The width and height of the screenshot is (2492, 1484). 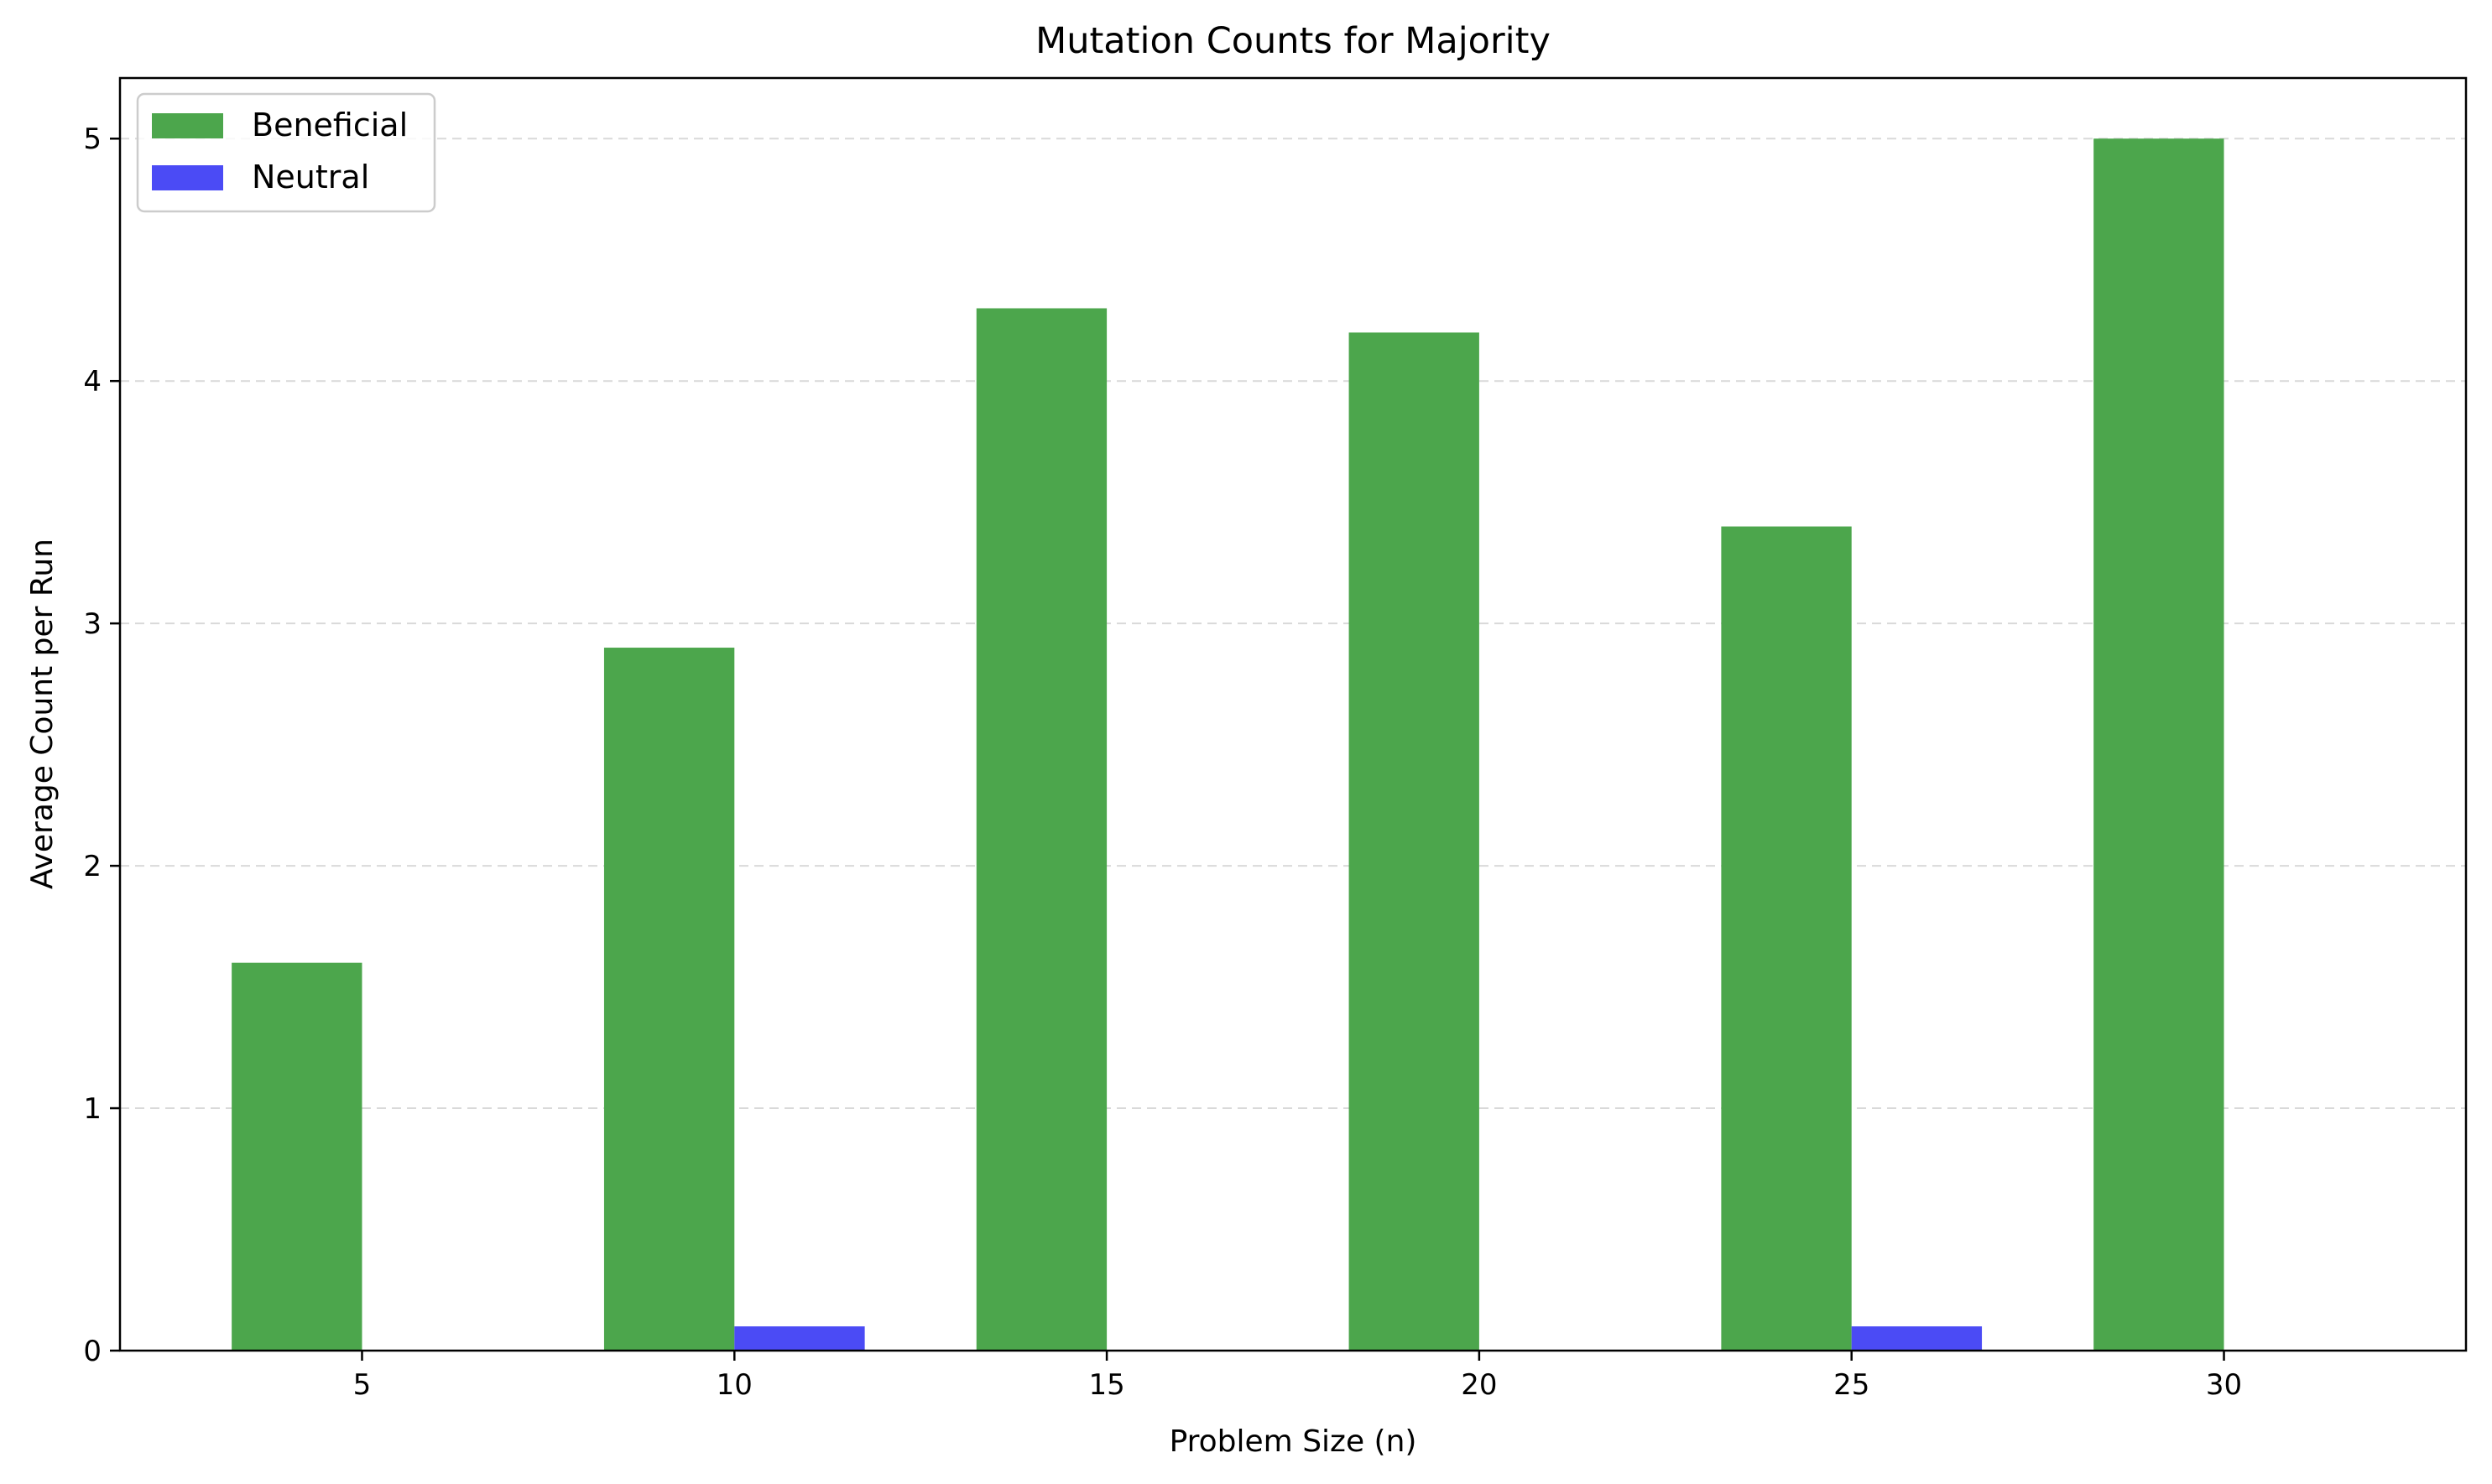 What do you see at coordinates (735, 1385) in the screenshot?
I see `x-tick-label: 10` at bounding box center [735, 1385].